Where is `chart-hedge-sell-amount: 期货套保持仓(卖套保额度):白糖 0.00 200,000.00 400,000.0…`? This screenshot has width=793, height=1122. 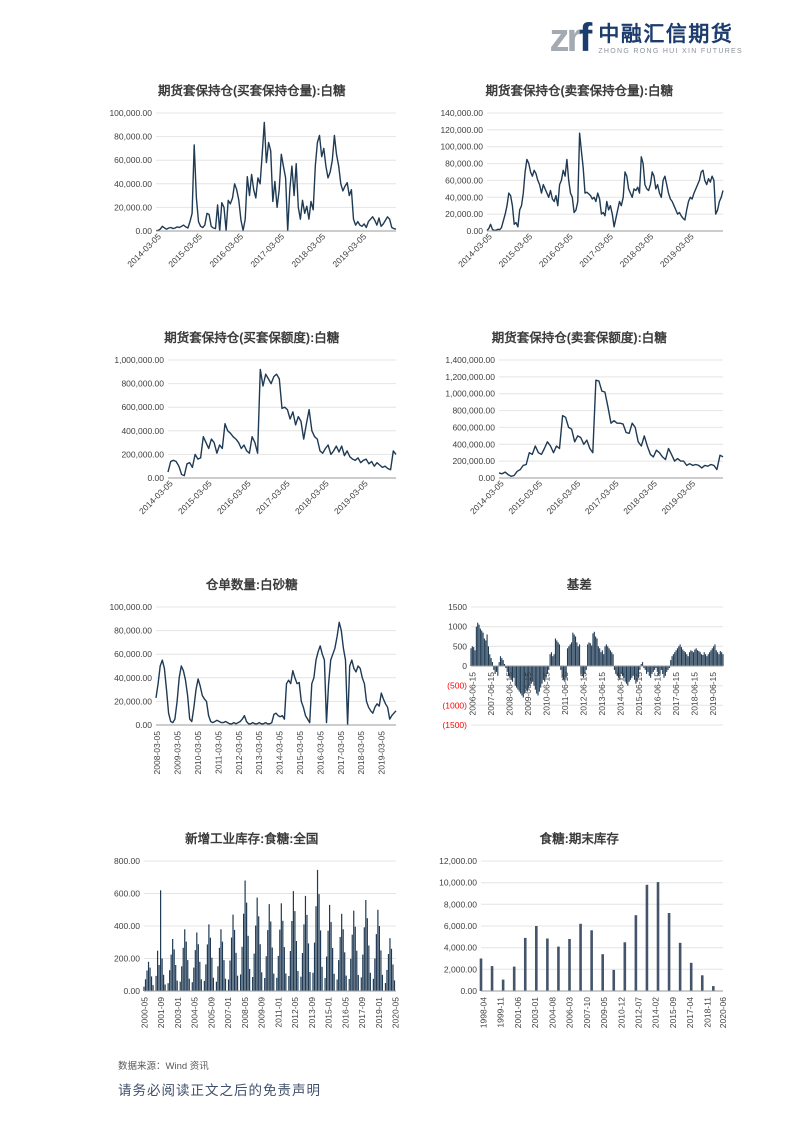 chart-hedge-sell-amount: 期货套保持仓(卖套保额度):白糖 0.00 200,000.00 400,000.0… is located at coordinates (580, 437).